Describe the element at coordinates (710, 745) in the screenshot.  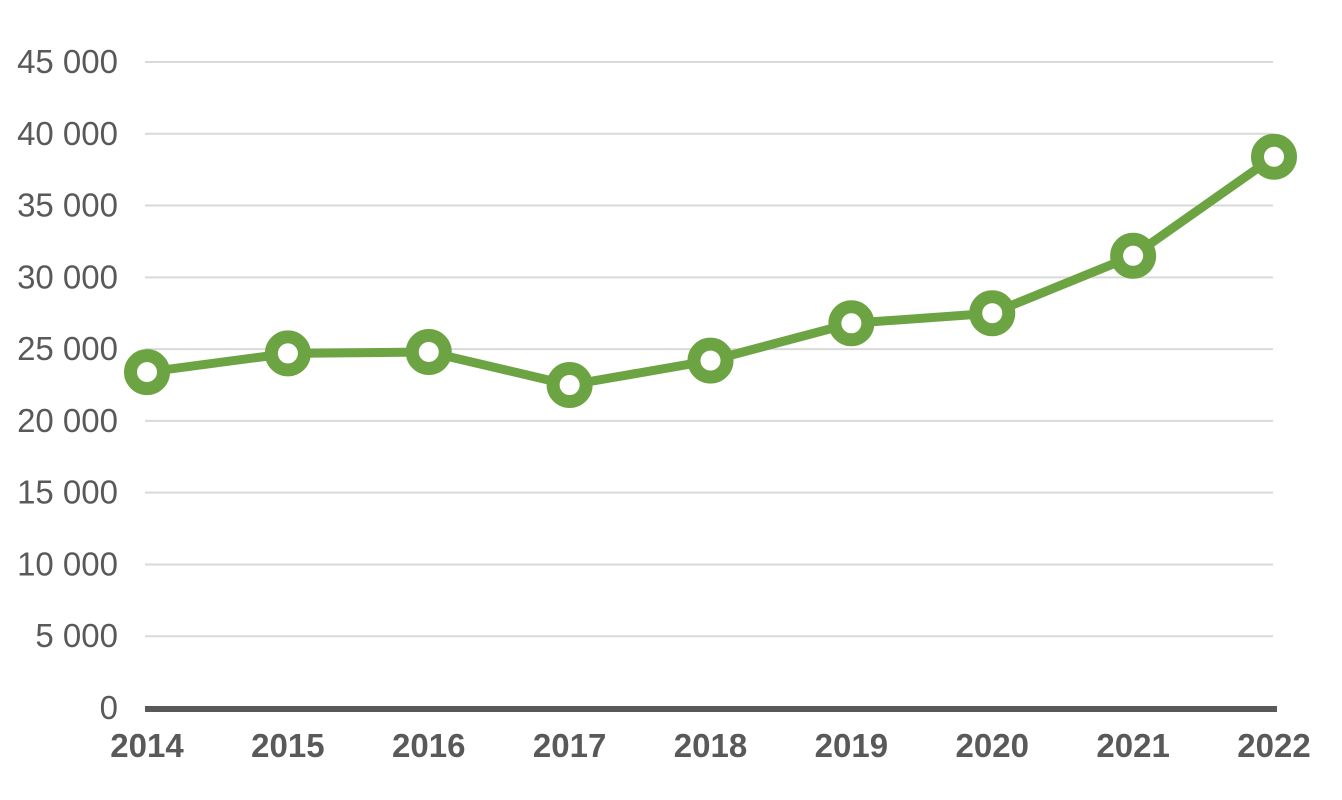
I see `x-tick-label-2018: 2018` at that location.